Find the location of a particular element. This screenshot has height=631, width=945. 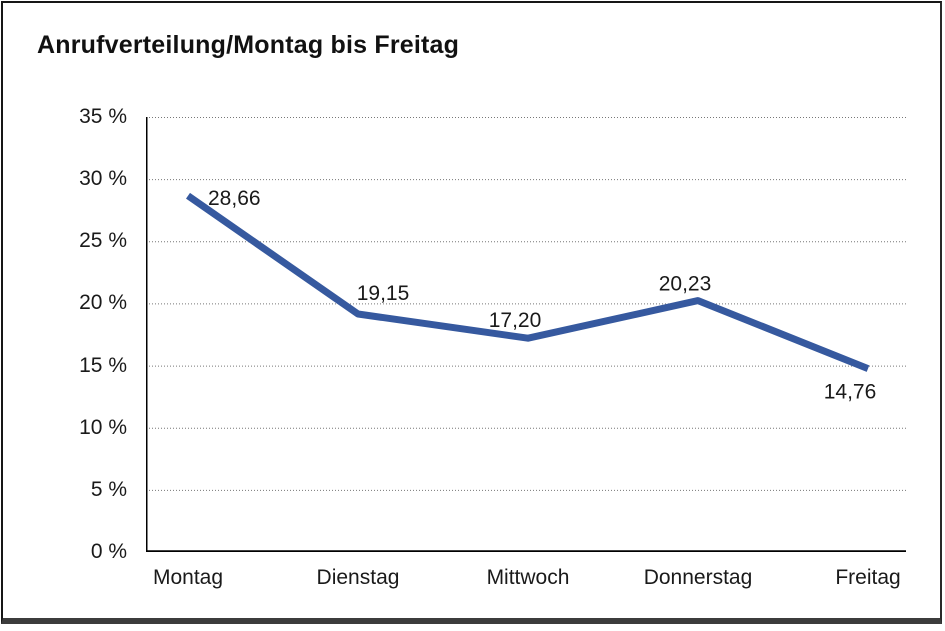

x-tick-label: Dienstag is located at coordinates (358, 577).